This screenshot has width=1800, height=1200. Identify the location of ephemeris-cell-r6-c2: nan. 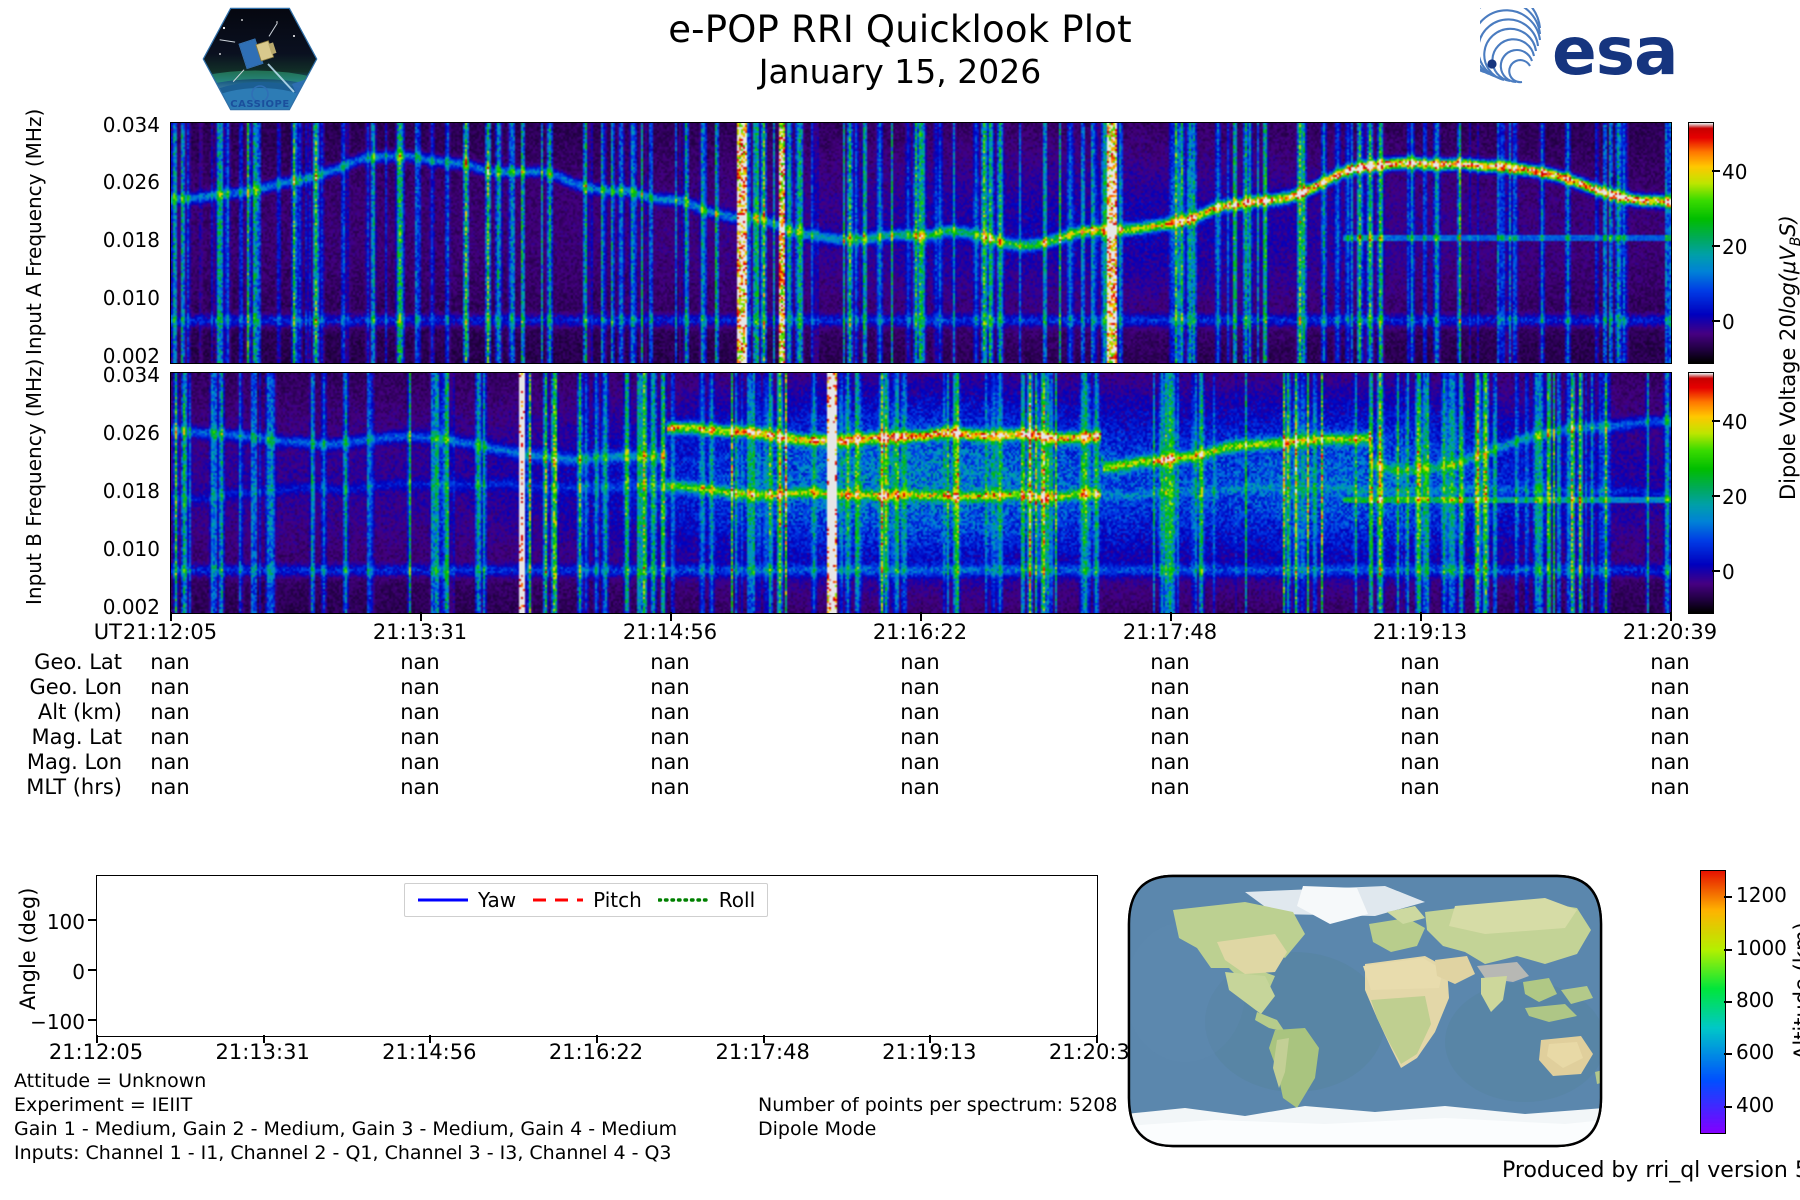
(670, 787).